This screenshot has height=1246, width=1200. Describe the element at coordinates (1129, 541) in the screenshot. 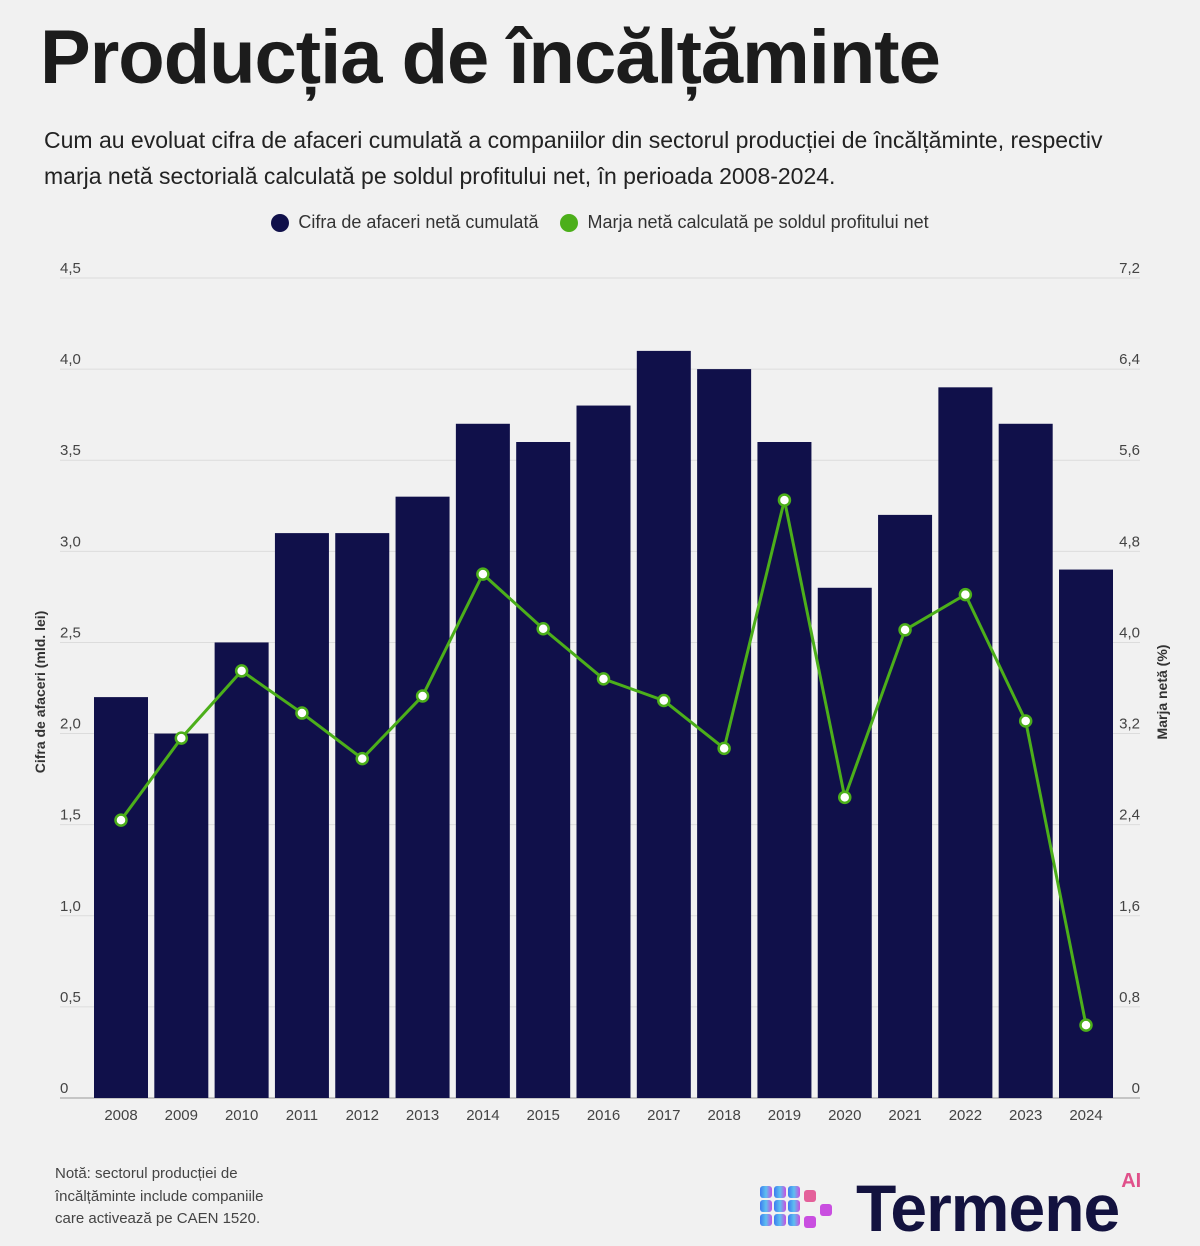

I see `y2-tick-label: 4,8` at that location.